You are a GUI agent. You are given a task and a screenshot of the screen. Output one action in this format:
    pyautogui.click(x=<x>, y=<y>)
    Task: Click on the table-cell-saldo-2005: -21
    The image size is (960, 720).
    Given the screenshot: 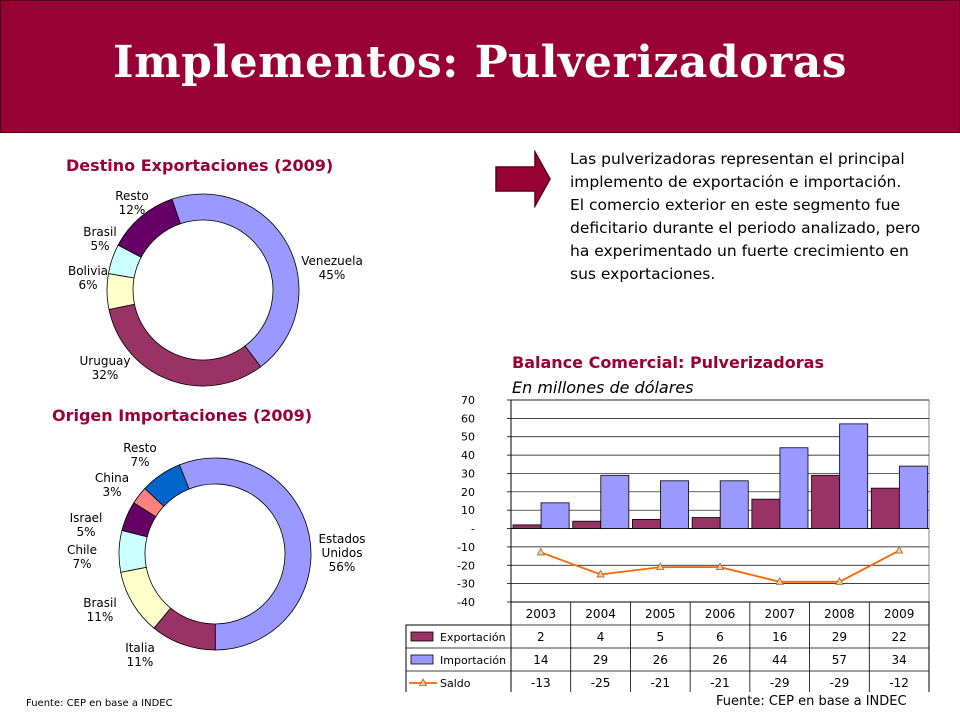 What is the action you would take?
    pyautogui.click(x=660, y=683)
    